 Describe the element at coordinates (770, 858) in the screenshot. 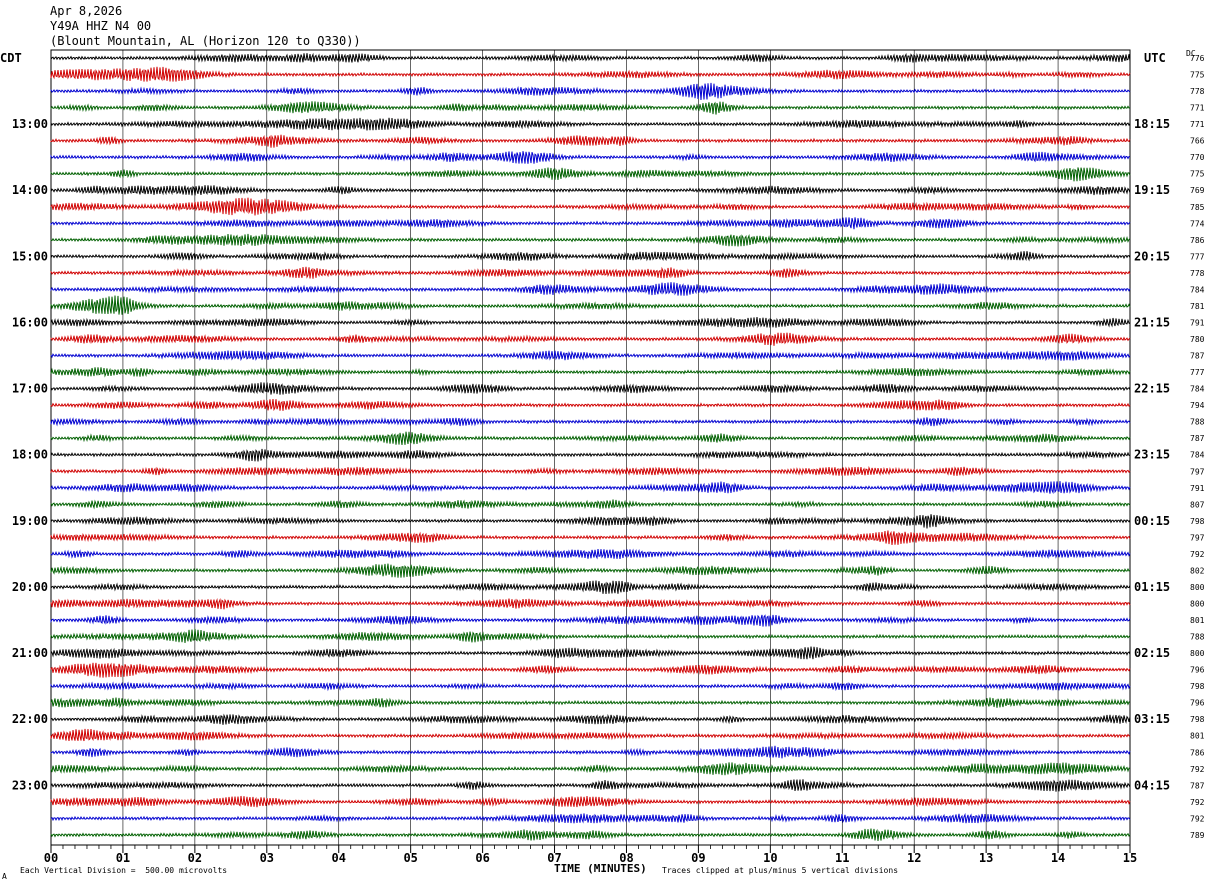

I see `x-tick-label: 10` at that location.